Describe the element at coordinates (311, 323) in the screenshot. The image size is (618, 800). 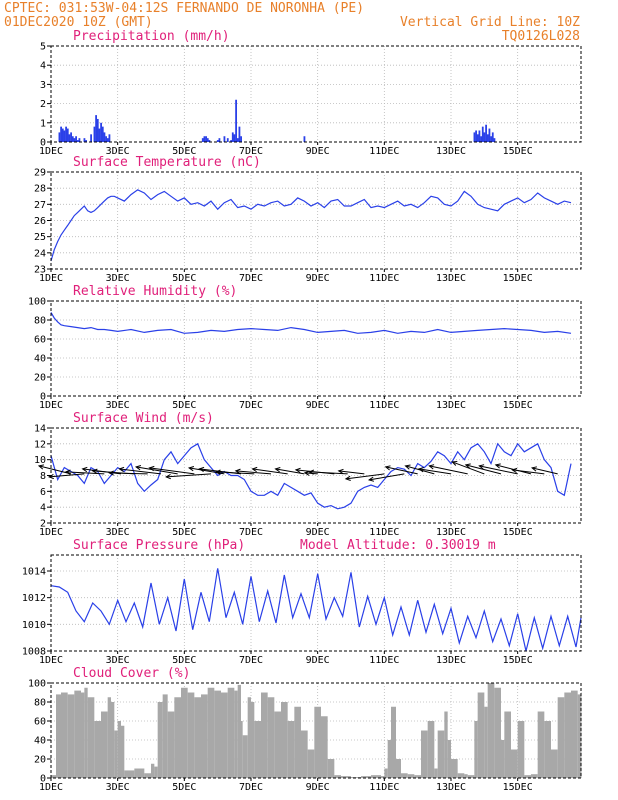
I see `series-line` at that location.